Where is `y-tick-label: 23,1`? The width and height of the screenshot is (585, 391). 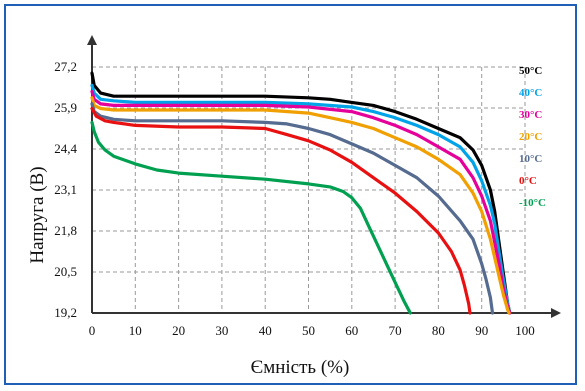
y-tick-label: 23,1 is located at coordinates (65, 189).